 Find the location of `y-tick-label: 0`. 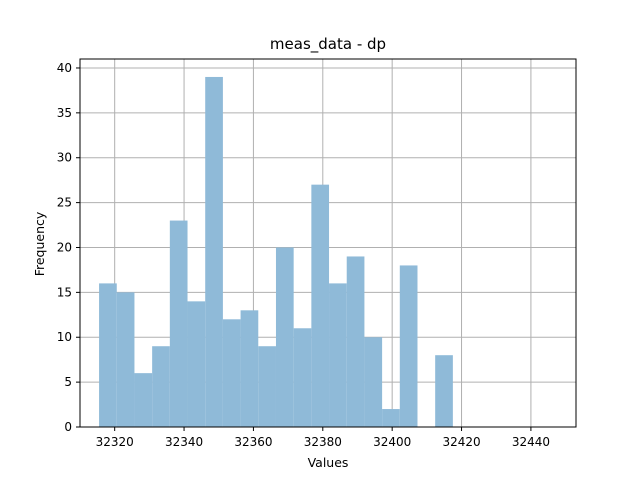

y-tick-label: 0 is located at coordinates (68, 427).